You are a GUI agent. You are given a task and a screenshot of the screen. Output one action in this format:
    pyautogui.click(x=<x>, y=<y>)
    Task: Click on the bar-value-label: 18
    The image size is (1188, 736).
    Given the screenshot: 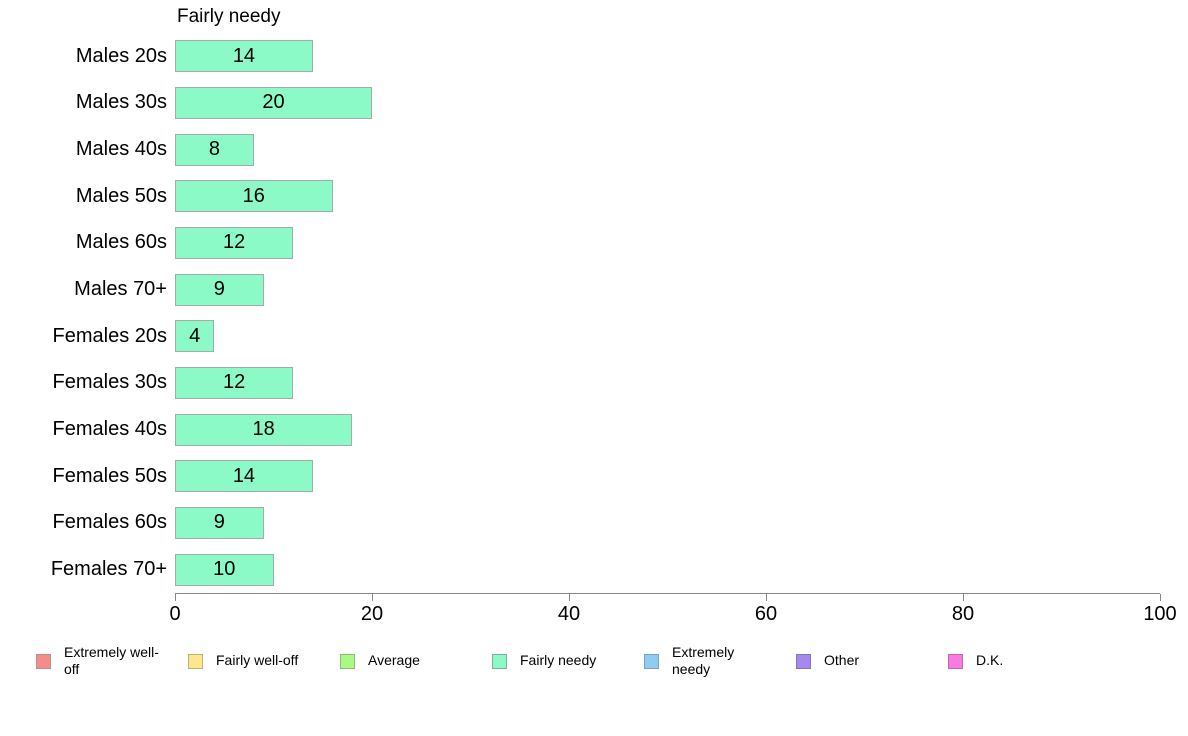 What is the action you would take?
    pyautogui.click(x=263, y=429)
    